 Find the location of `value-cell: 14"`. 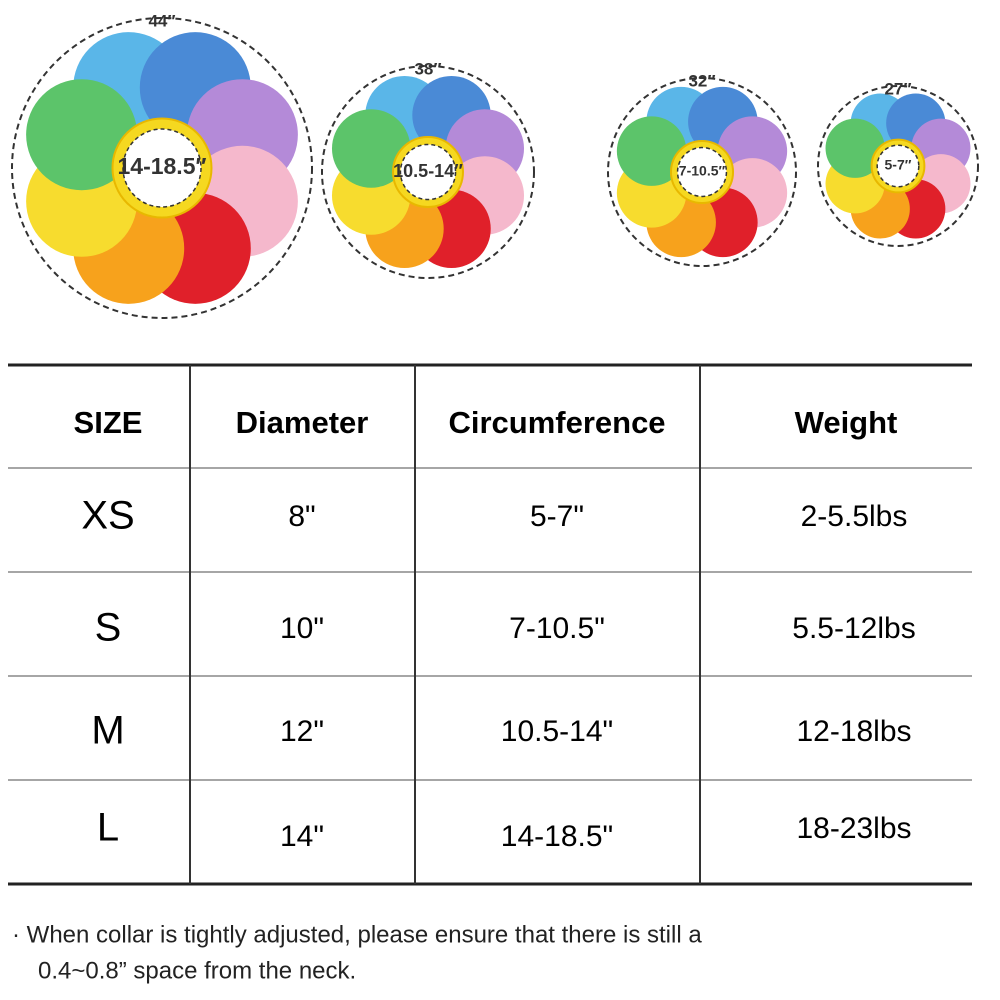

value-cell: 14" is located at coordinates (302, 836).